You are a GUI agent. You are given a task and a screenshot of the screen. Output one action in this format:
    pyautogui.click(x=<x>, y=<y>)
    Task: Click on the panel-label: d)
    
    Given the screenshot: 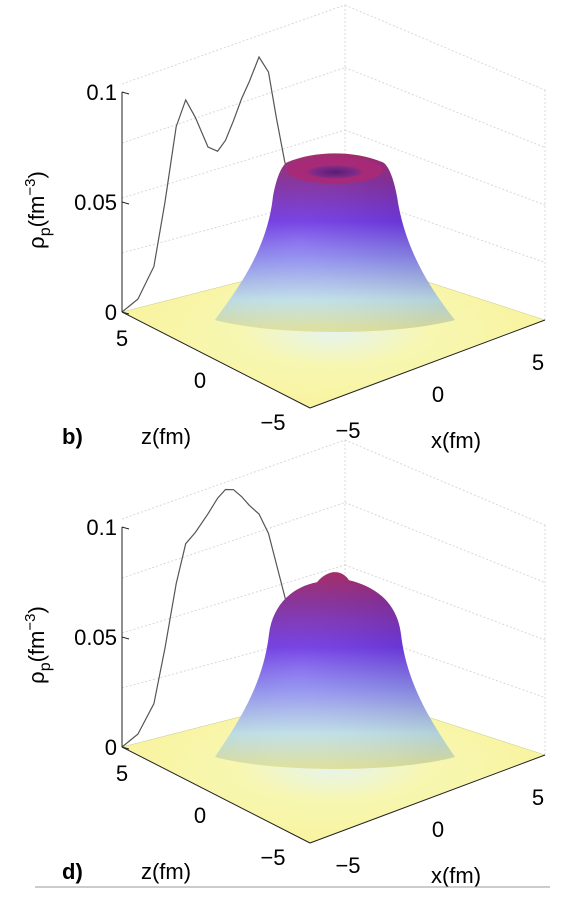 What is the action you would take?
    pyautogui.click(x=72, y=871)
    